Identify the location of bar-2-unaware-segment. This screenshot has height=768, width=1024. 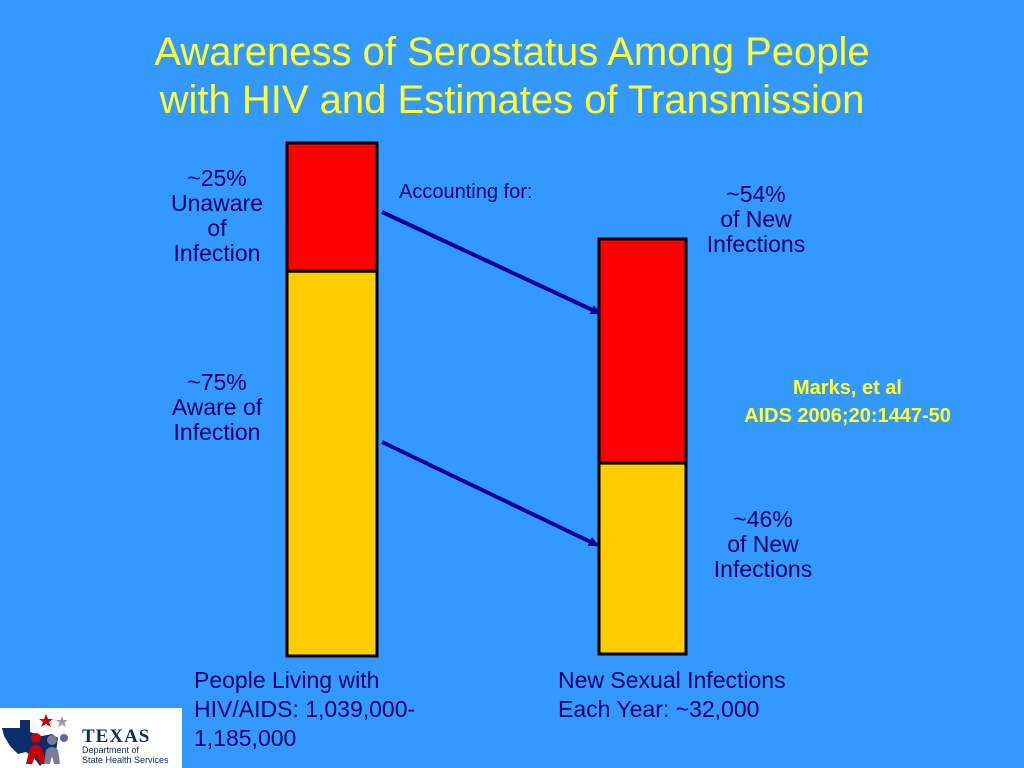
(642, 351).